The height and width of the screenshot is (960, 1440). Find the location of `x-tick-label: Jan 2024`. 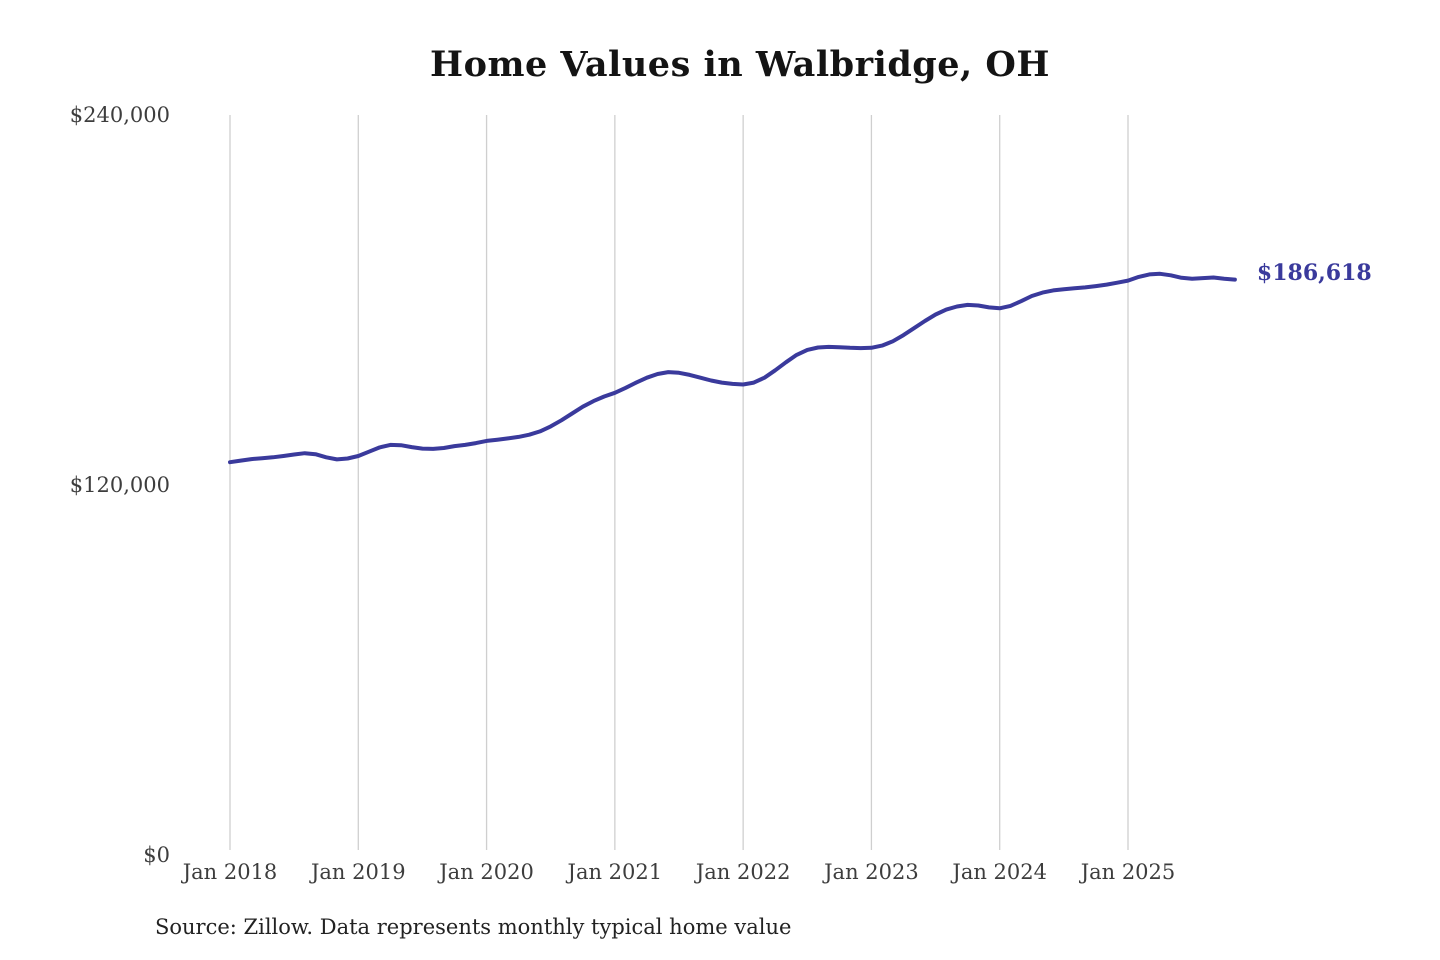

x-tick-label: Jan 2024 is located at coordinates (999, 872).